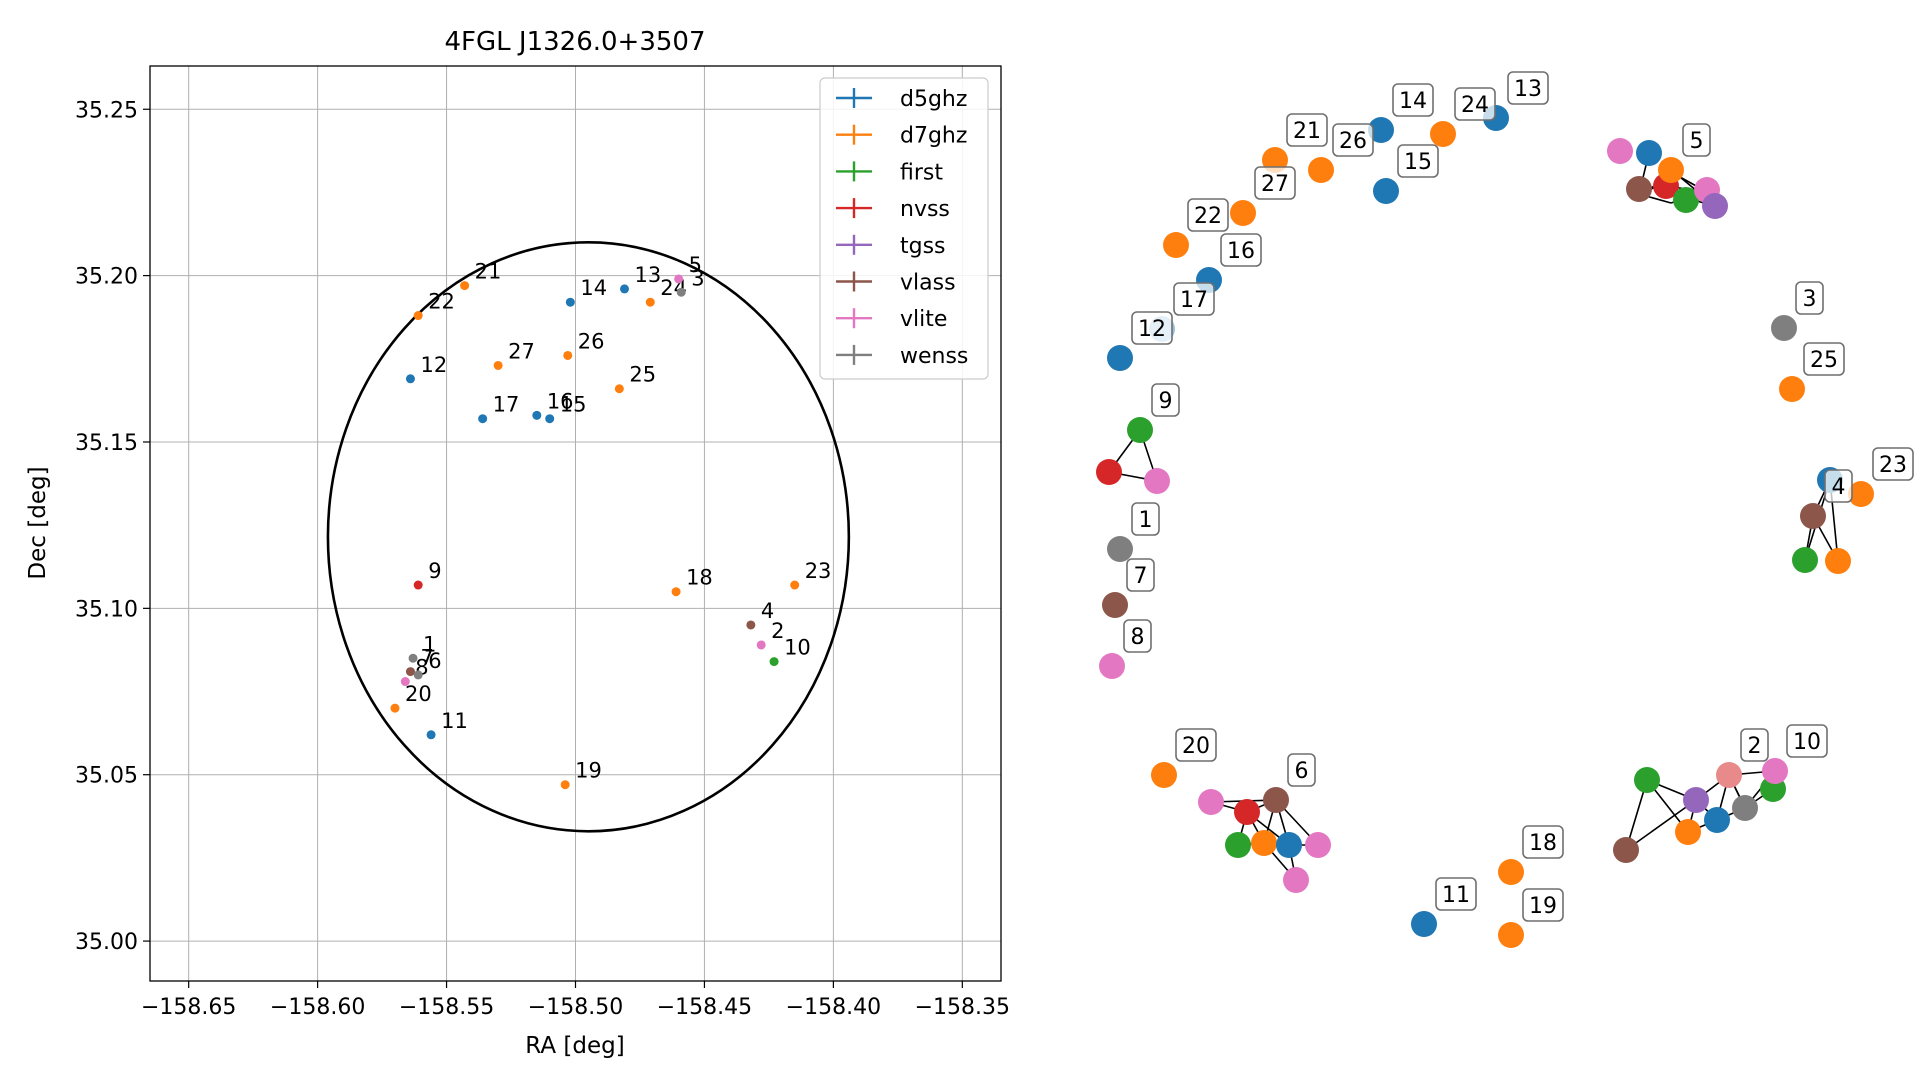 The image size is (1919, 1084). I want to click on network-node-label: 17, so click(1194, 300).